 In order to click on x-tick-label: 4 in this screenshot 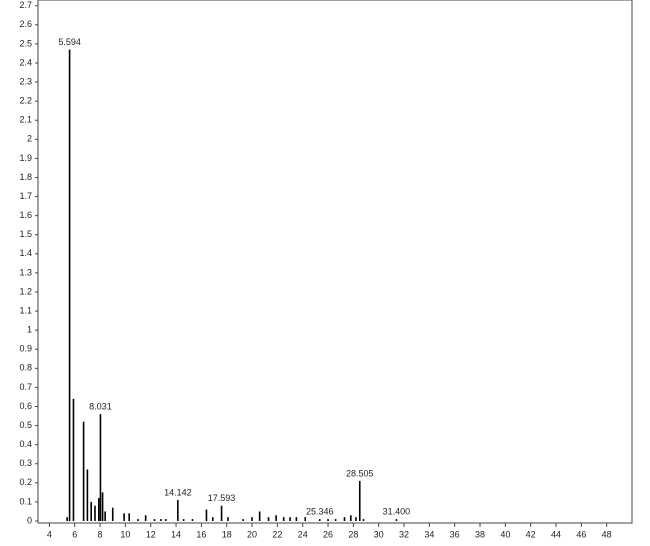, I will do `click(49, 534)`.